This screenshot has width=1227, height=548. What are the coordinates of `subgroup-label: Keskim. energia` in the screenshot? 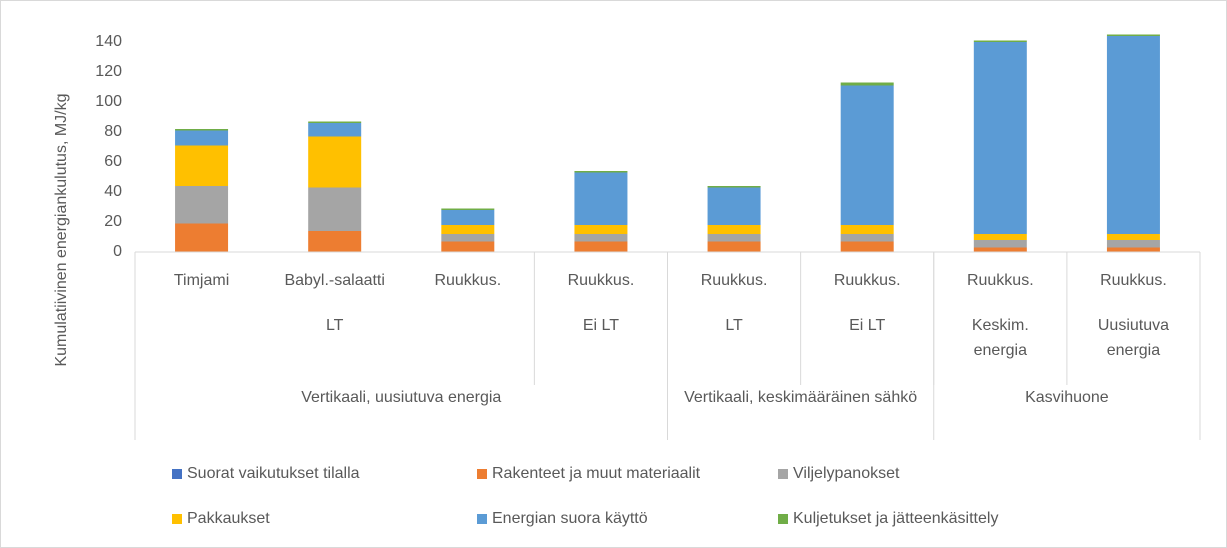 It's located at (1000, 338).